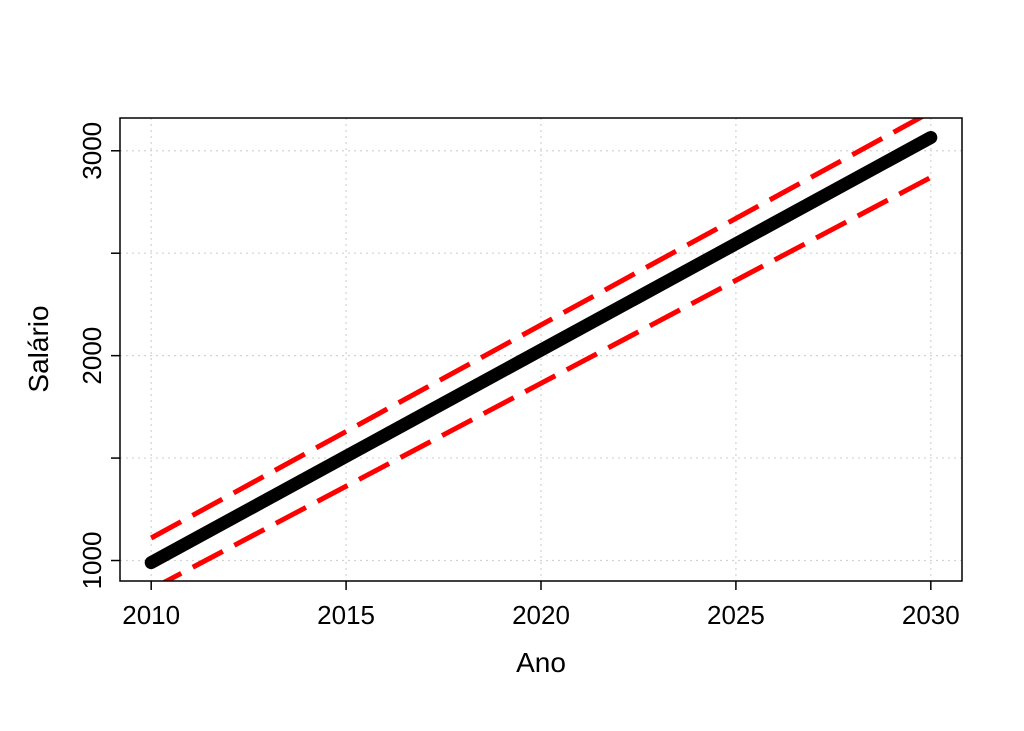 The height and width of the screenshot is (731, 1024). What do you see at coordinates (92, 561) in the screenshot?
I see `y-tick-label: 1000` at bounding box center [92, 561].